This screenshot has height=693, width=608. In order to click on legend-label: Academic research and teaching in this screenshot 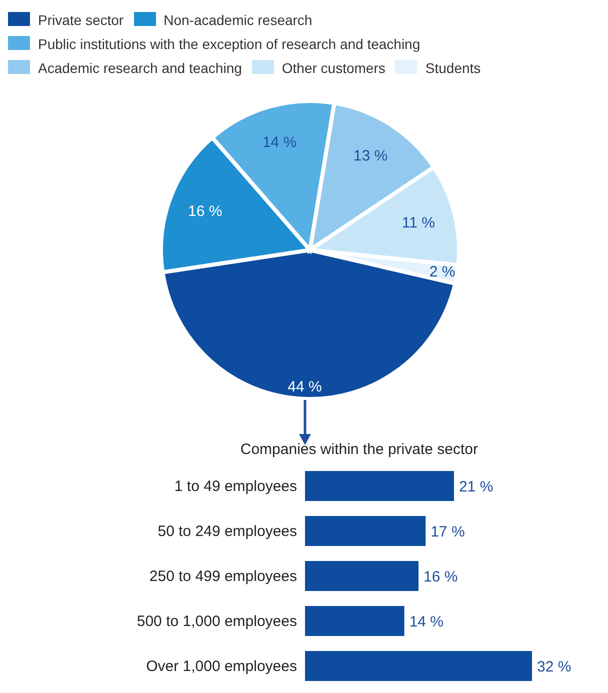, I will do `click(139, 68)`.